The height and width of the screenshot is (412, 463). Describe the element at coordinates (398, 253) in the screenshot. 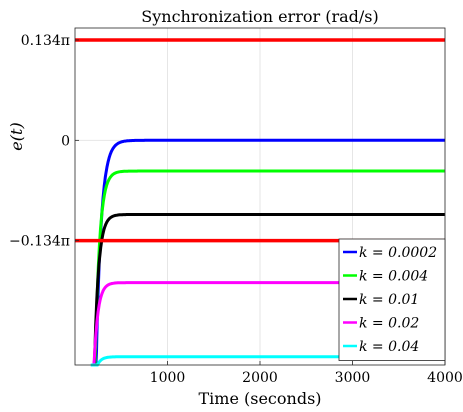

I see `legend-label: k = 0.0002` at that location.